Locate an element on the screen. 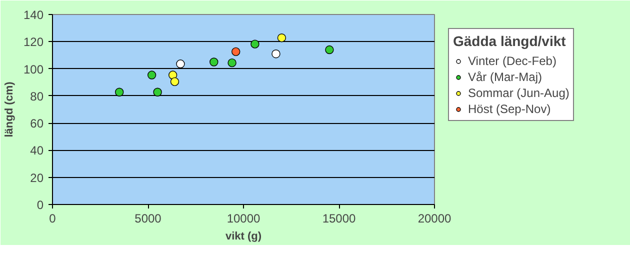 Image resolution: width=630 pixels, height=269 pixels. legend-label: Vår (Mar-Maj) is located at coordinates (505, 77).